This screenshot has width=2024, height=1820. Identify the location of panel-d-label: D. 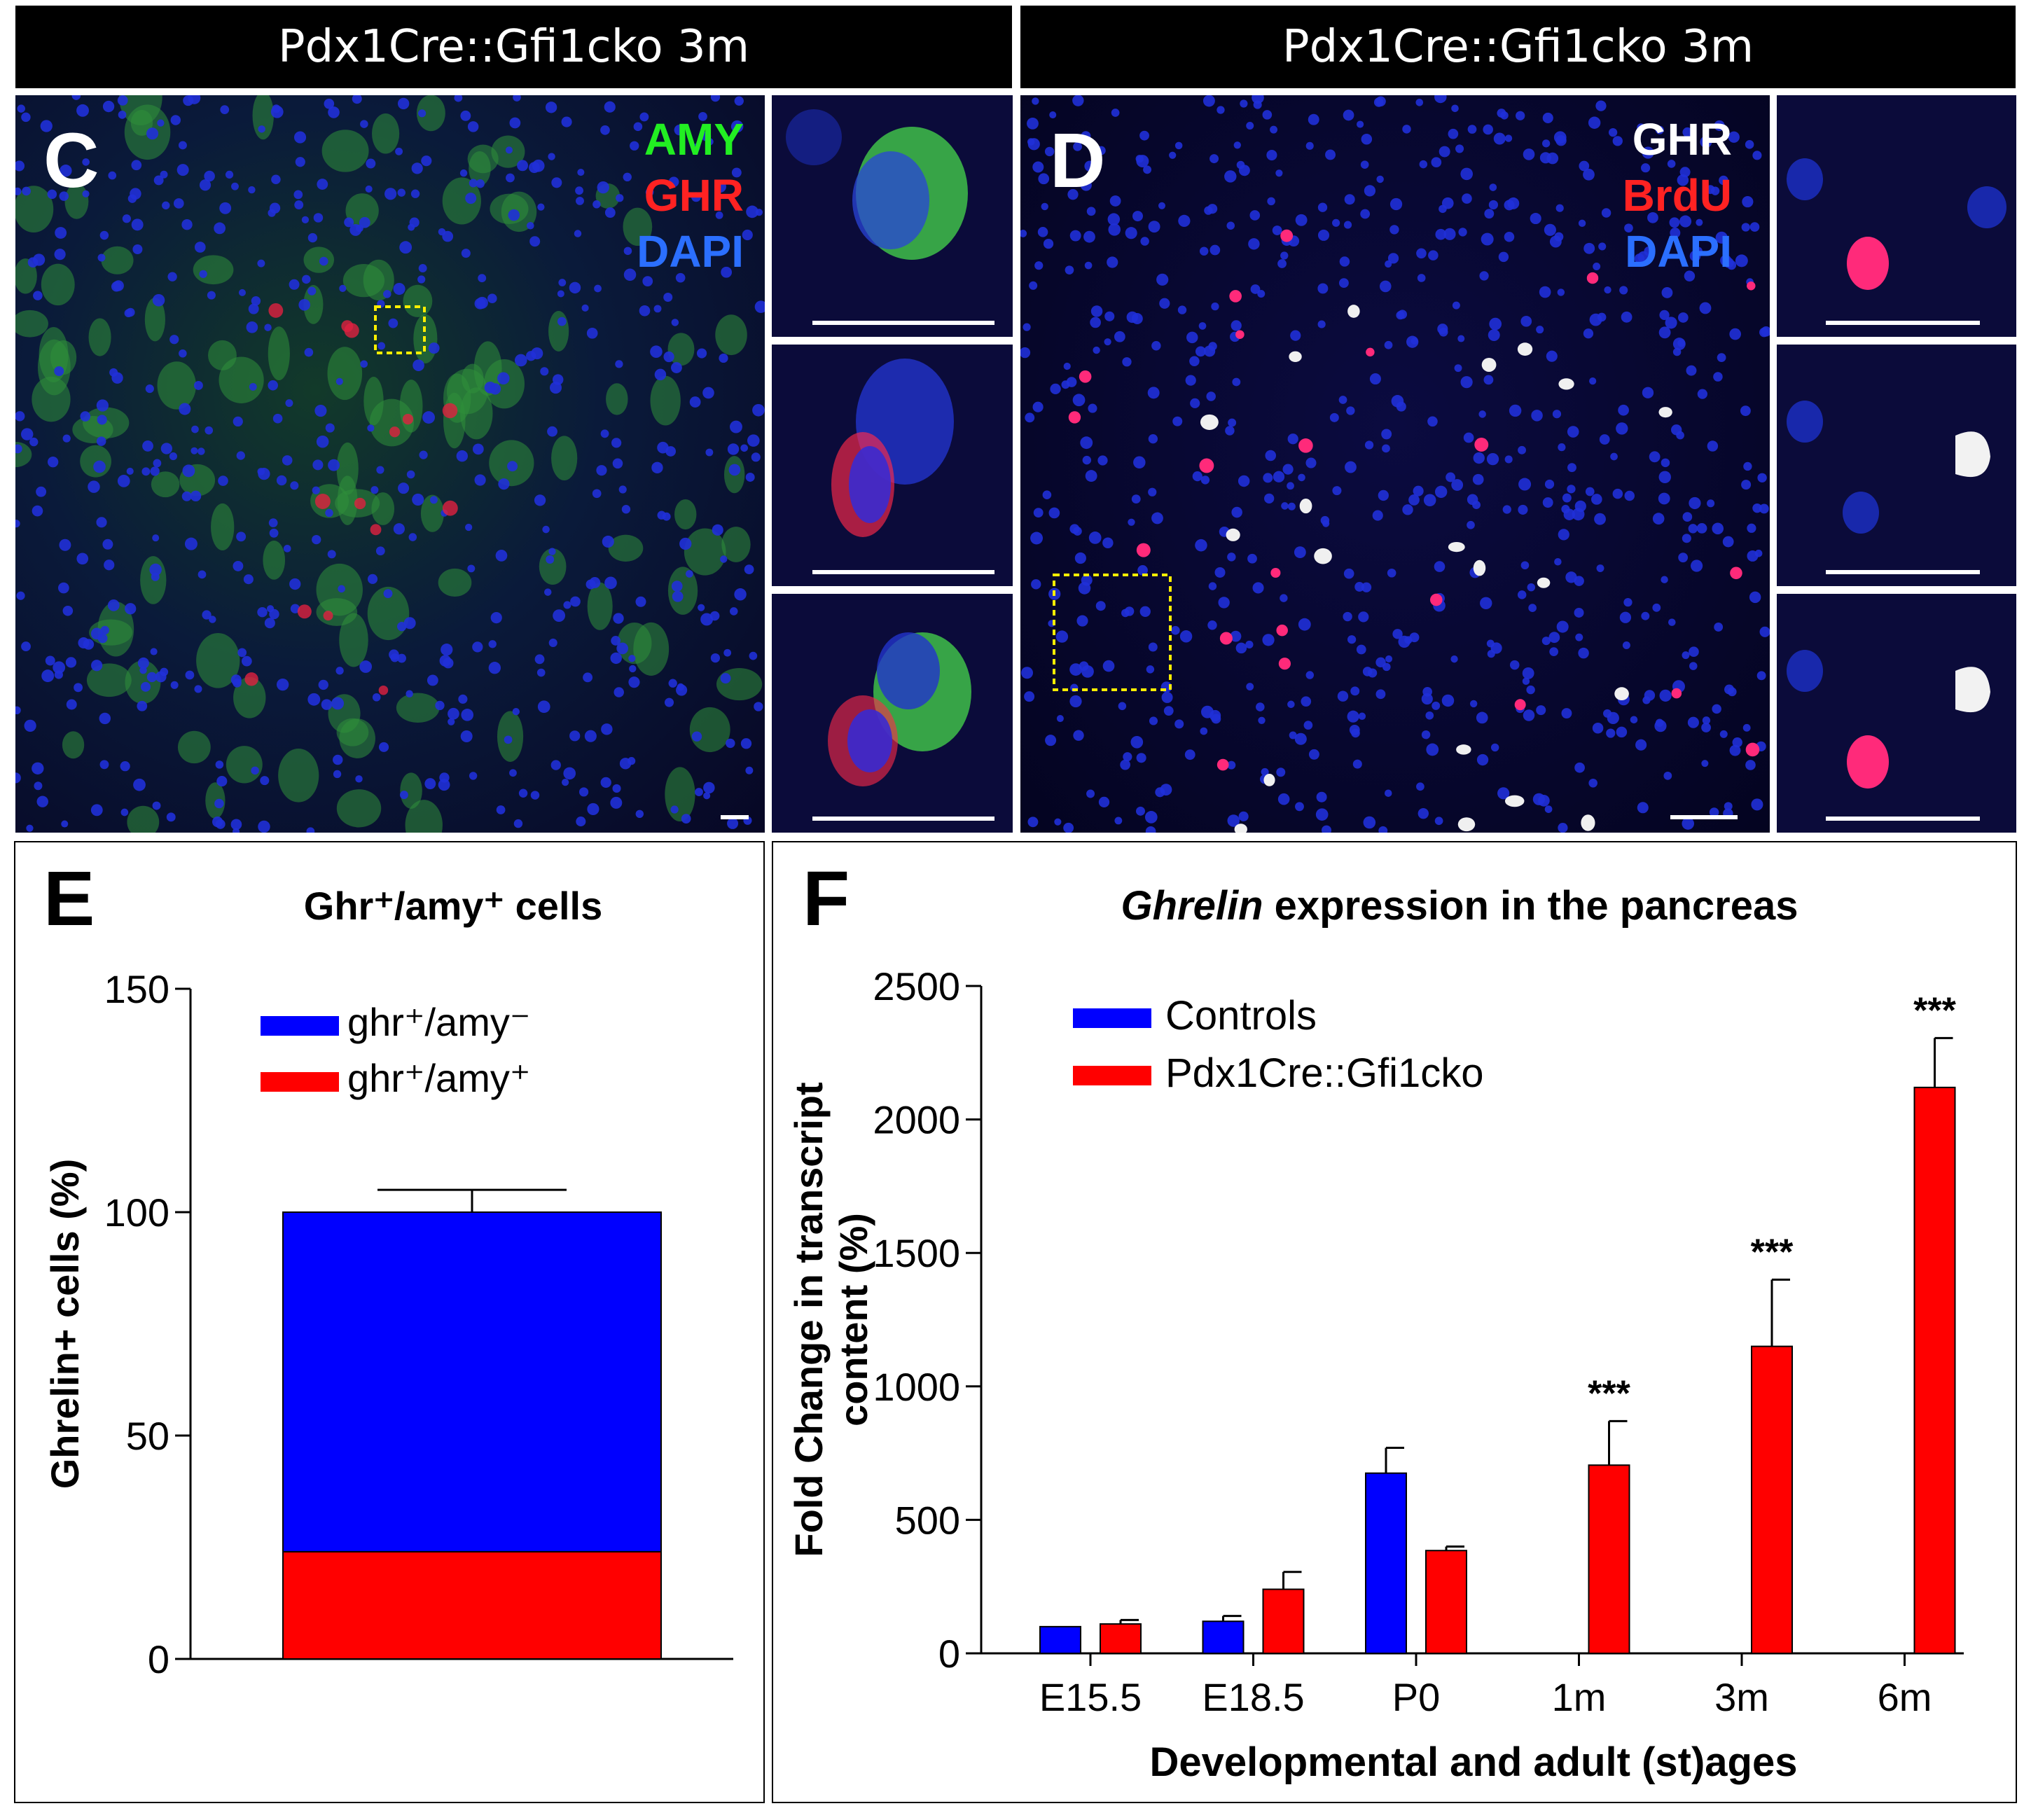
(1078, 161).